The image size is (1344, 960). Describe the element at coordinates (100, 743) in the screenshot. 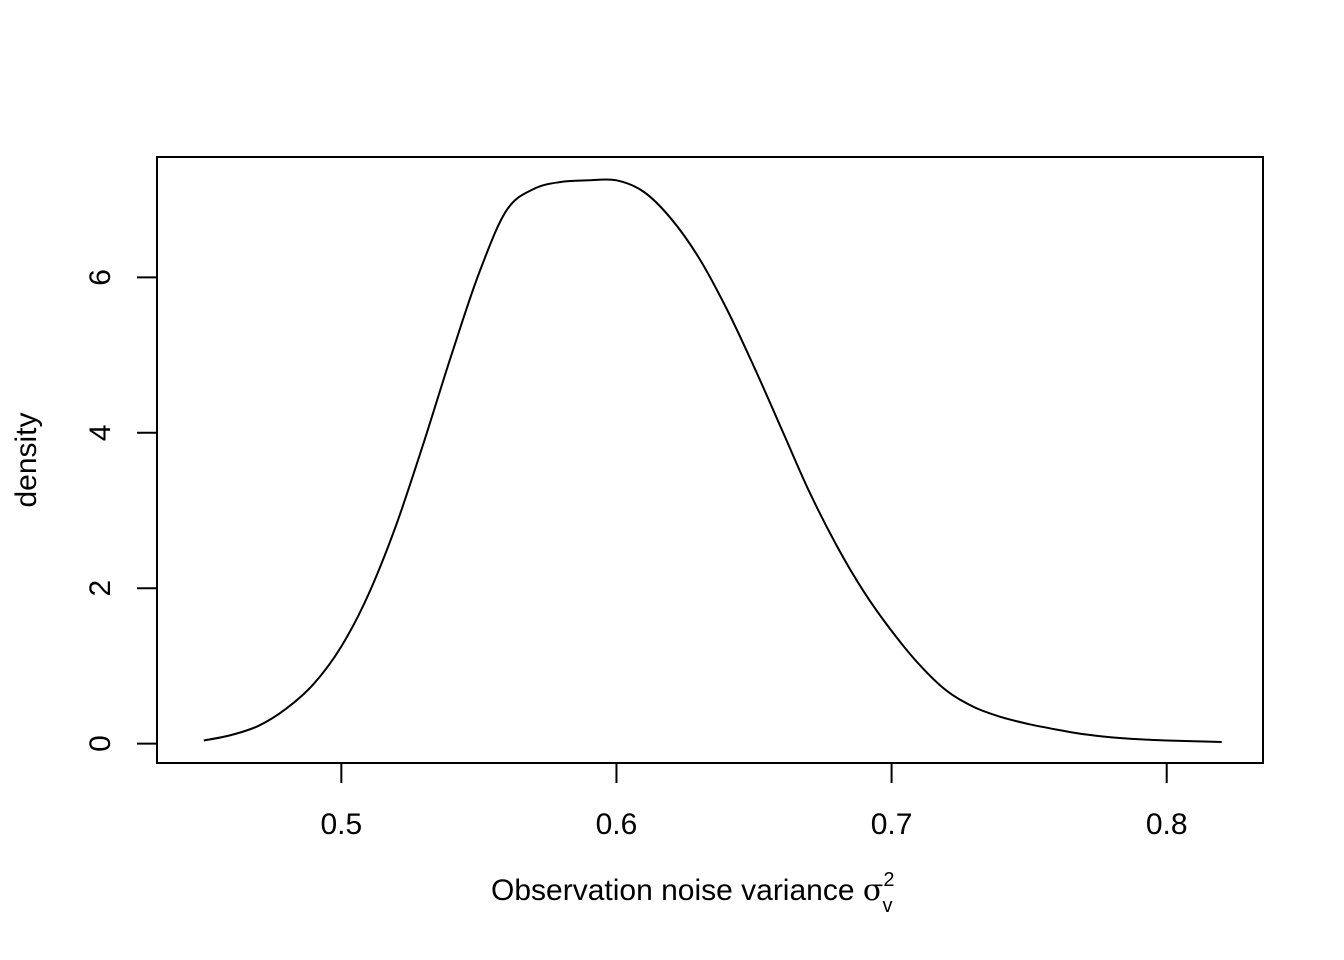

I see `y-tick-label: 0` at that location.